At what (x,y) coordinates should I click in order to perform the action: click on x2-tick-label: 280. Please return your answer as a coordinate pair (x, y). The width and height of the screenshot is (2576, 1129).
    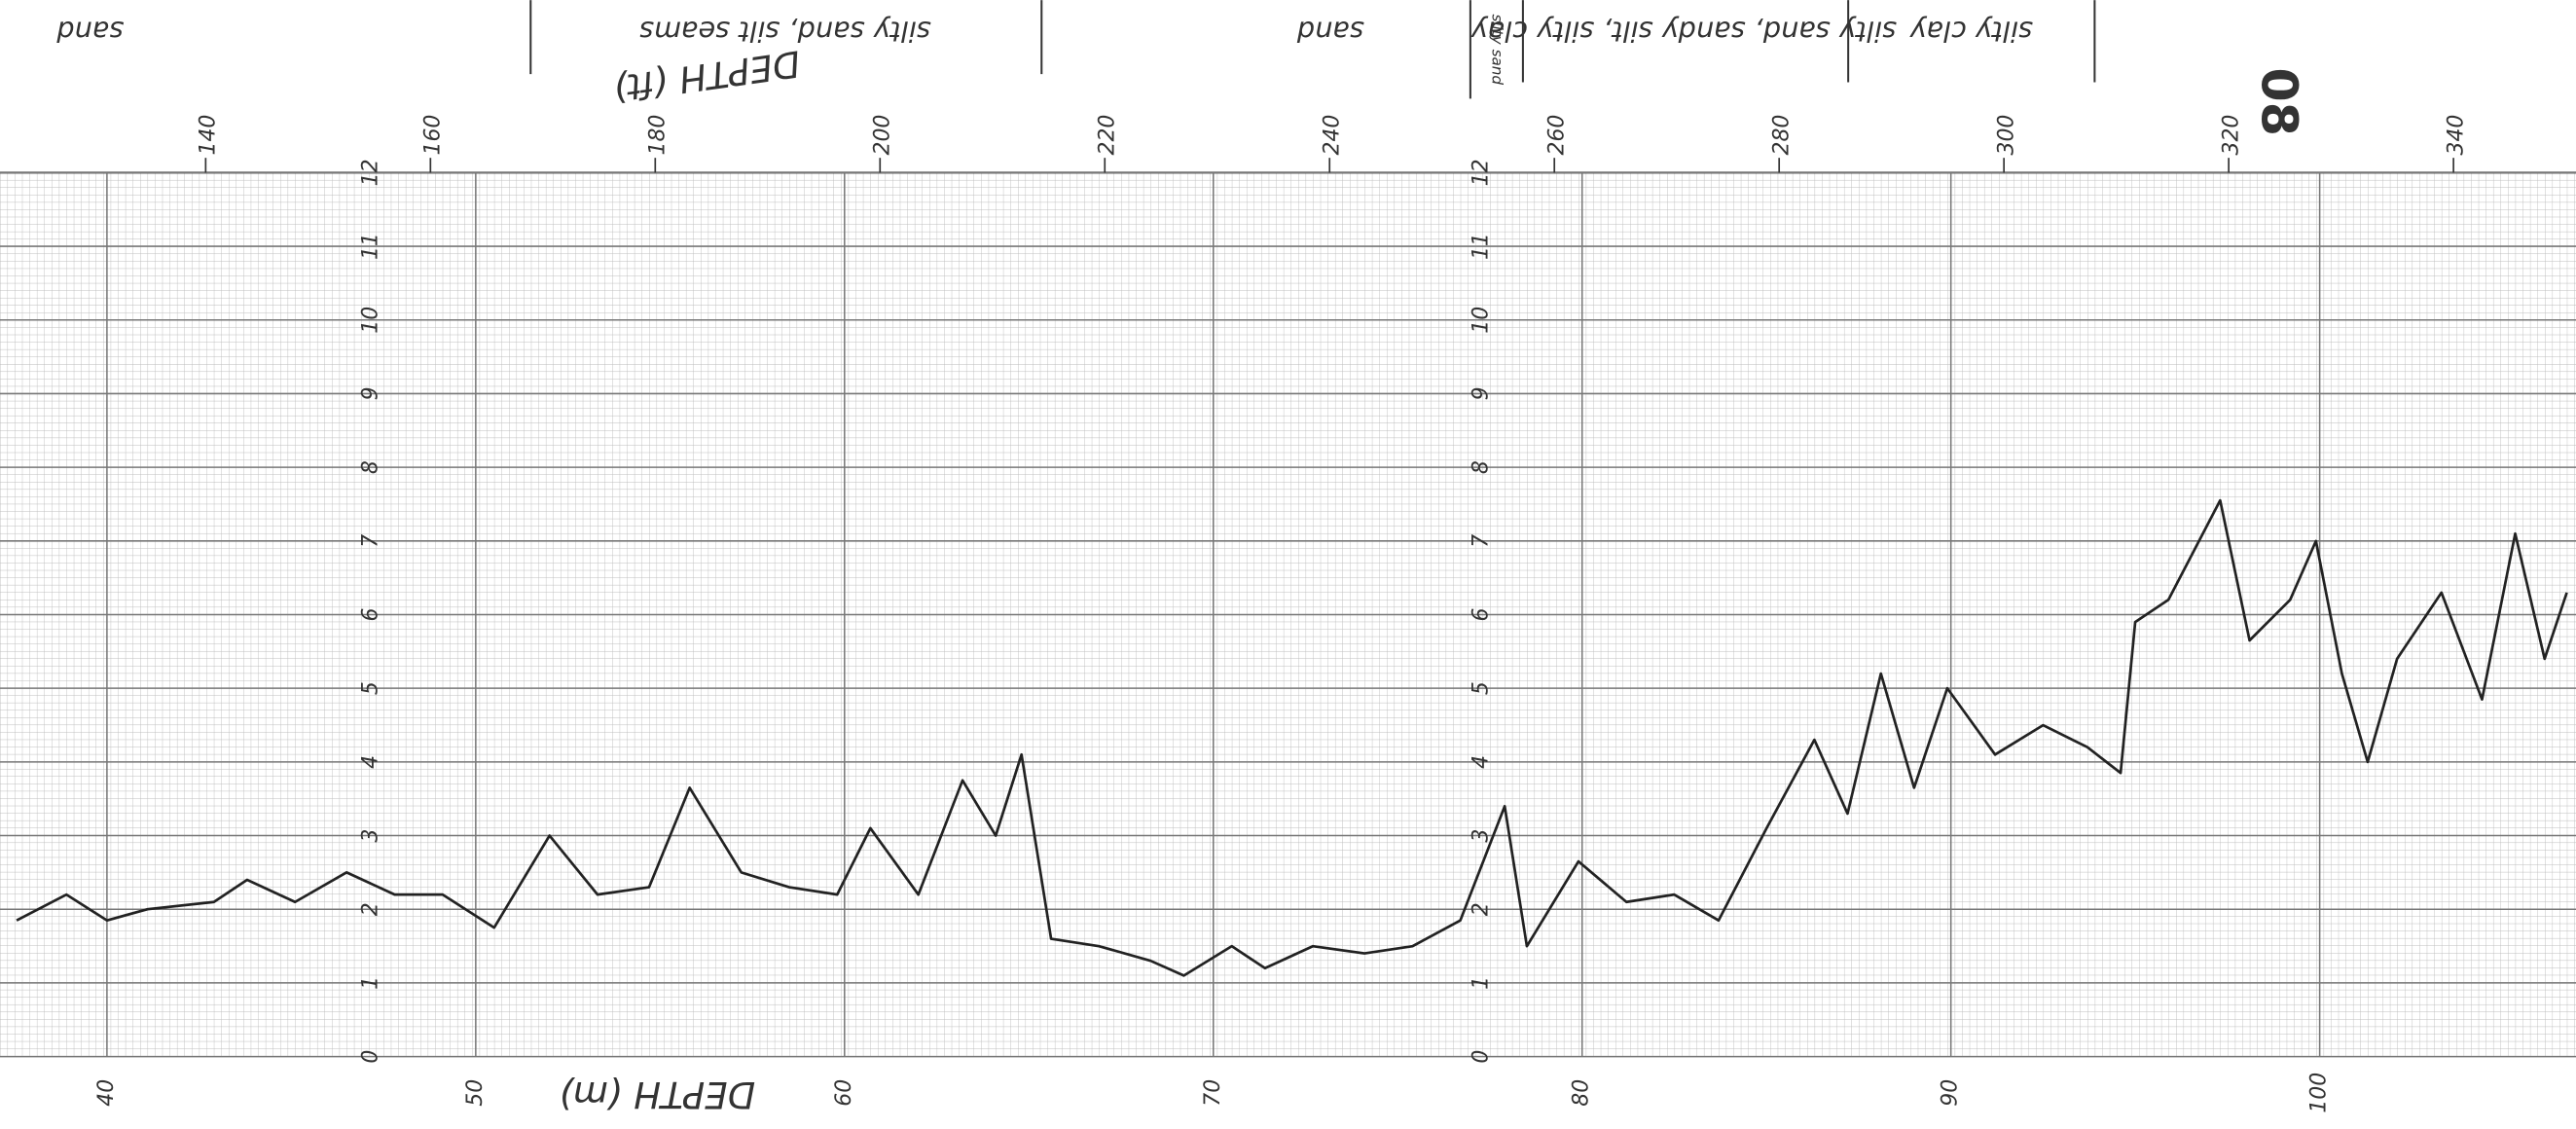
    Looking at the image, I should click on (1782, 135).